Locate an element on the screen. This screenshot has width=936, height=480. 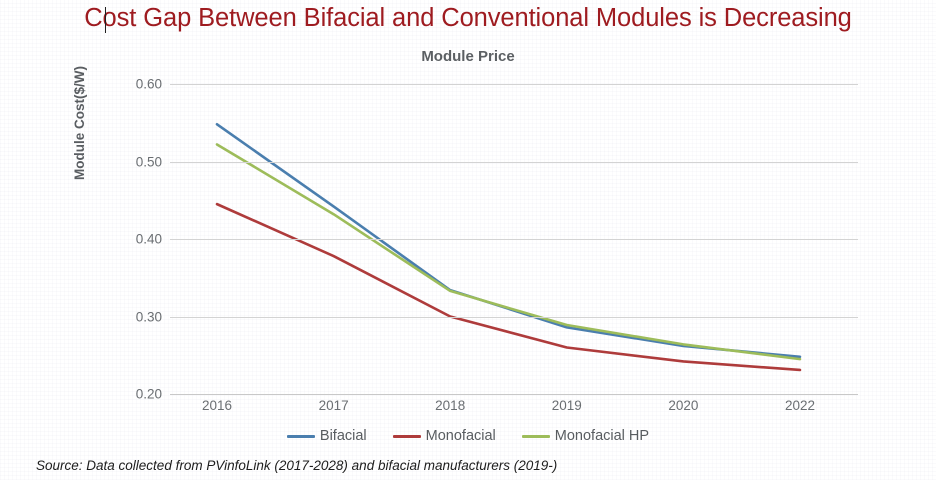
legend-item: Monofacial HP is located at coordinates (585, 436).